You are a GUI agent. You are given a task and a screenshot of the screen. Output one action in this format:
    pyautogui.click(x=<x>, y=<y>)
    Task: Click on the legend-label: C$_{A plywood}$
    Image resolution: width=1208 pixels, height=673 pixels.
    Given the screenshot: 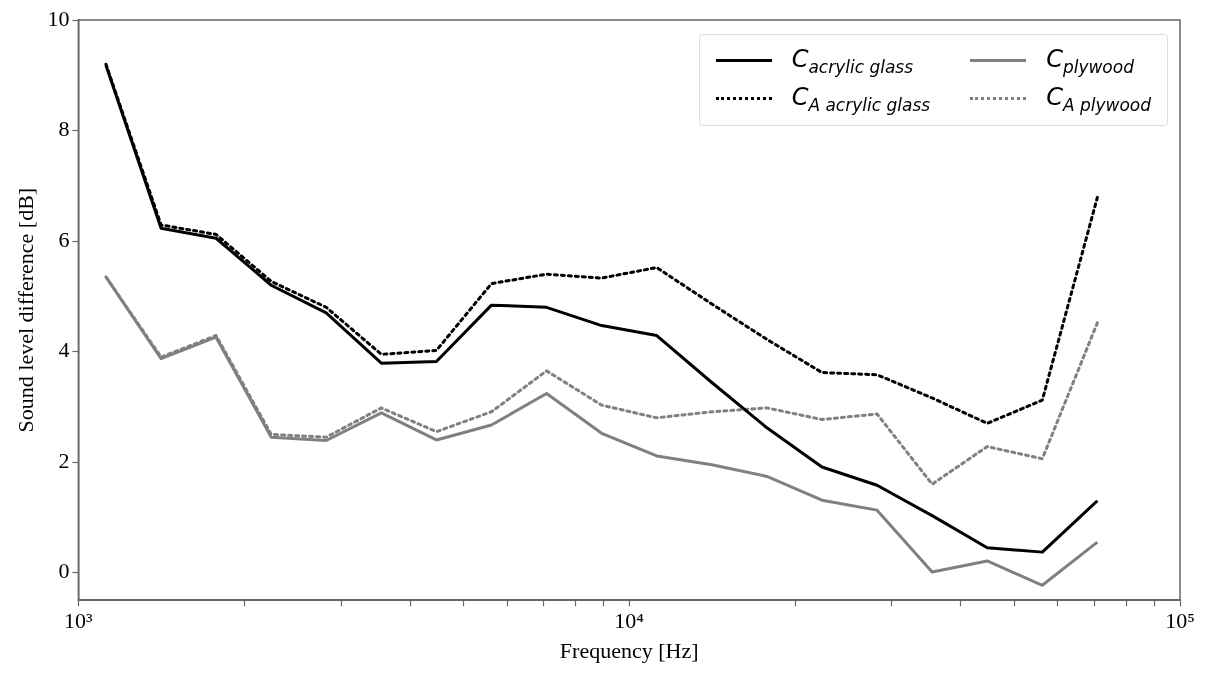 What is the action you would take?
    pyautogui.click(x=1098, y=98)
    